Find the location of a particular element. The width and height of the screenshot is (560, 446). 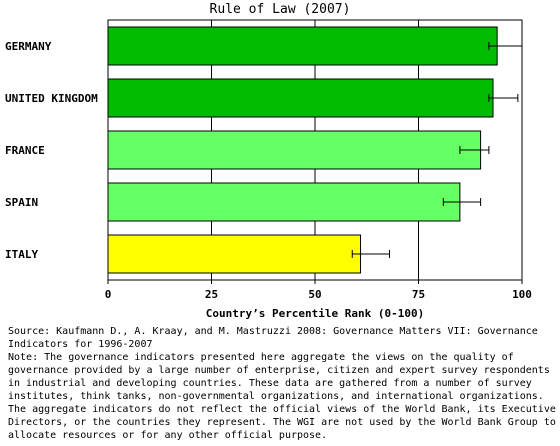

x-axis-label: Country’s Percentile Rank (0-100) is located at coordinates (315, 313).